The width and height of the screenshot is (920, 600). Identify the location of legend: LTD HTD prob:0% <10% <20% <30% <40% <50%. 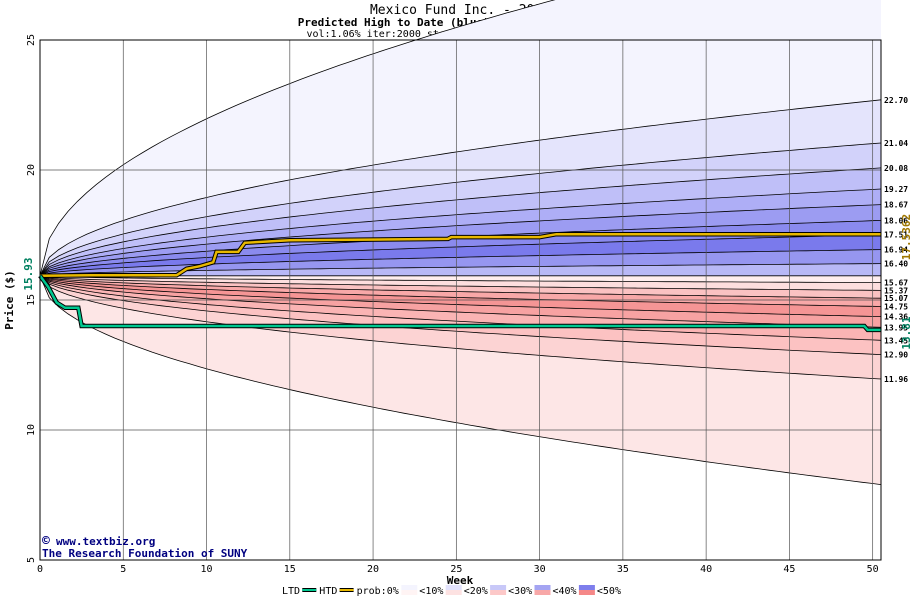
(451, 591).